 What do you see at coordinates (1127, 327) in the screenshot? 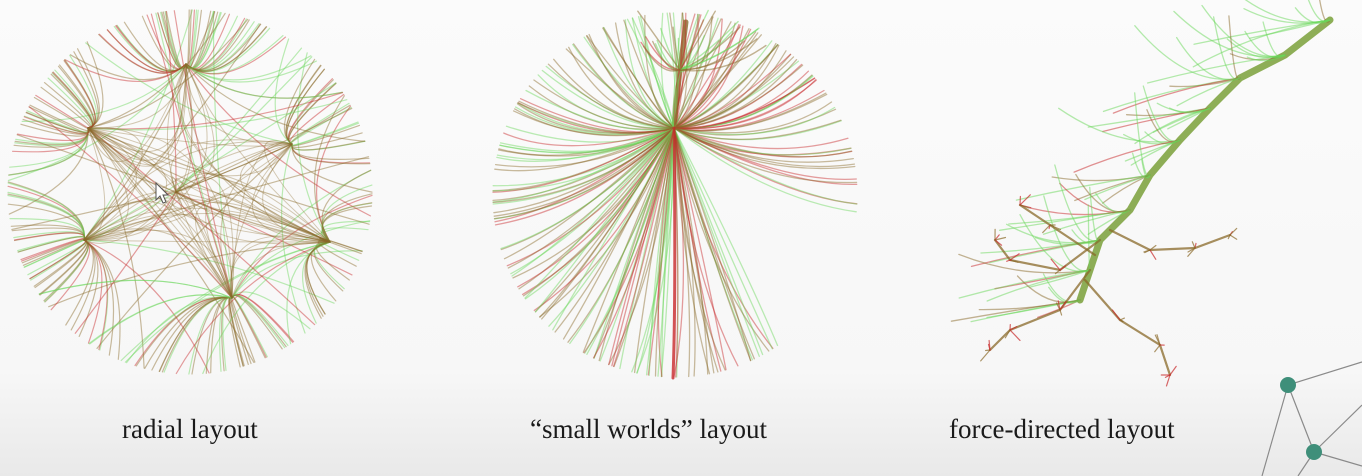
I see `branch-edge` at bounding box center [1127, 327].